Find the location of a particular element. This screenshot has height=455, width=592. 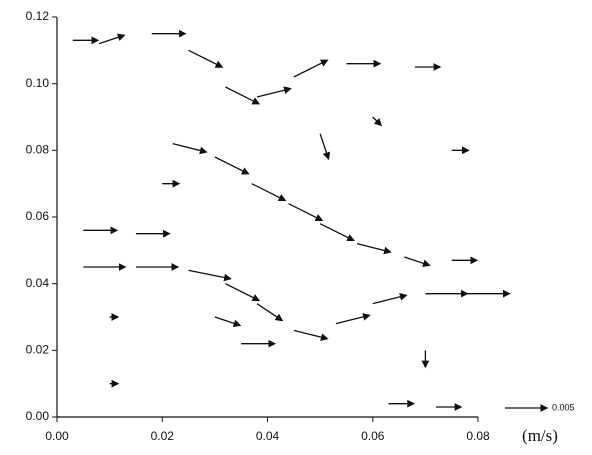

y-tick-label: 0.06 is located at coordinates (38, 216).